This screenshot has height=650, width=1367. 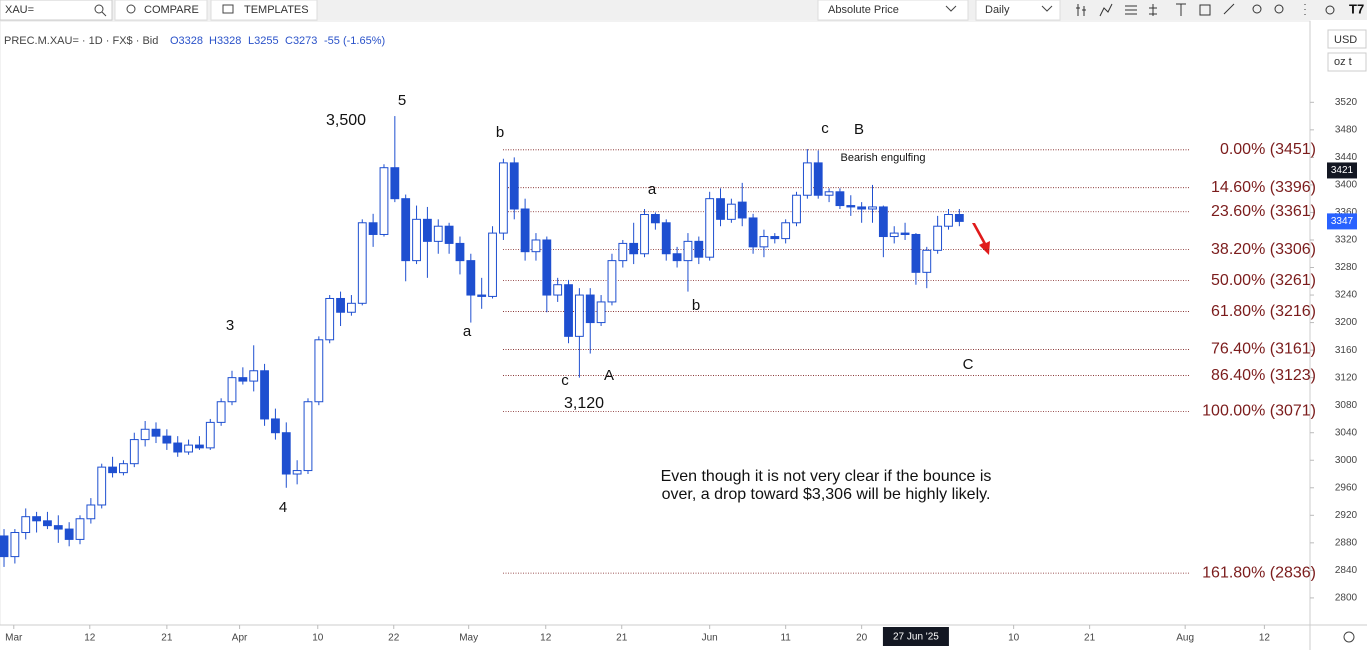 I want to click on price-mode-select, so click(x=893, y=10).